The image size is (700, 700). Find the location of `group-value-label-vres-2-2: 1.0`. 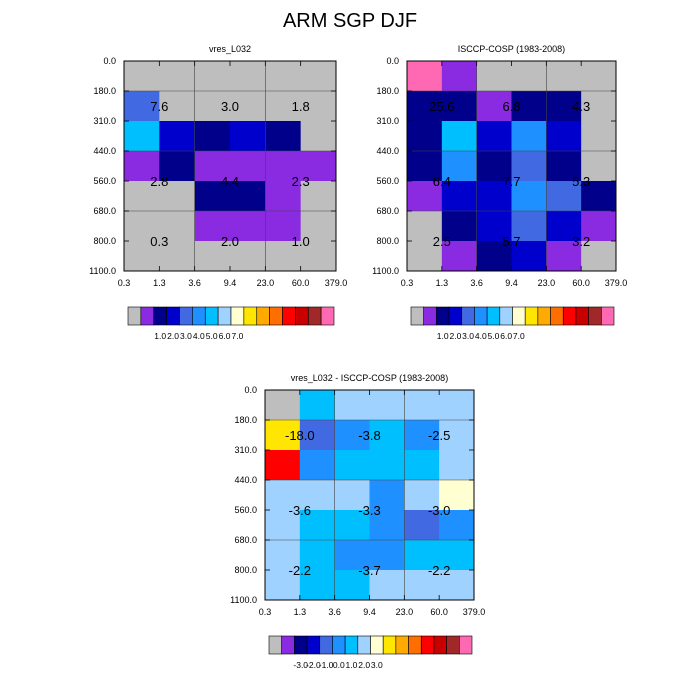

group-value-label-vres-2-2: 1.0 is located at coordinates (301, 241).